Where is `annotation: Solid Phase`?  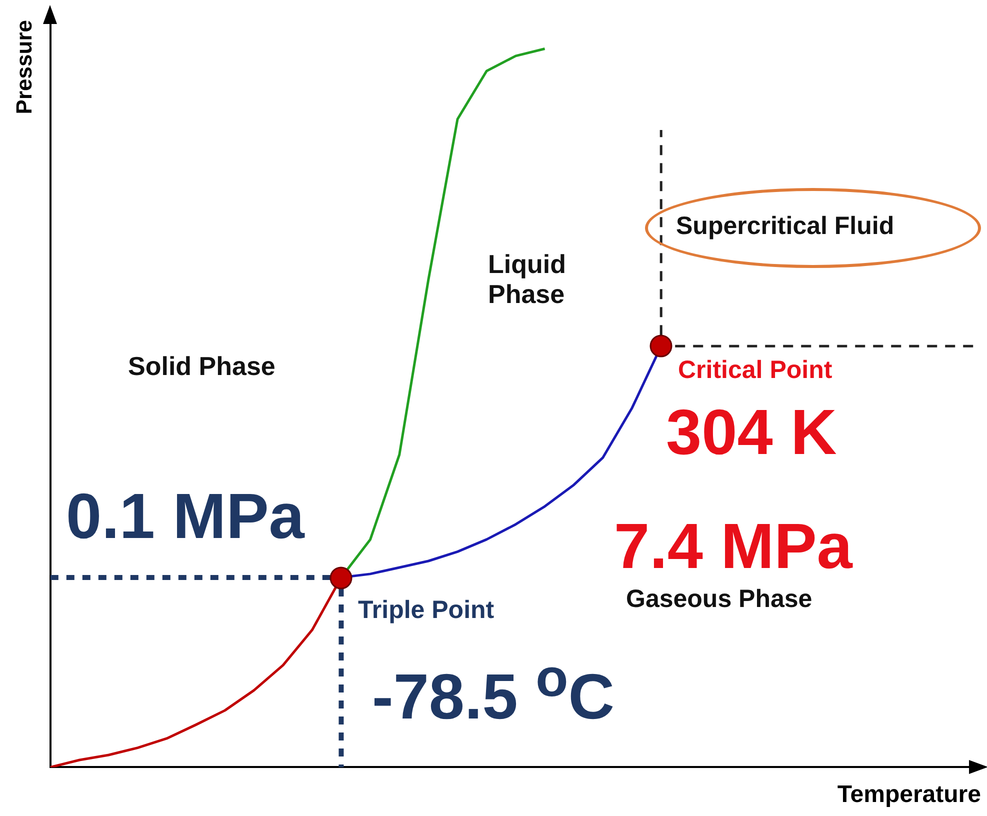 annotation: Solid Phase is located at coordinates (202, 366).